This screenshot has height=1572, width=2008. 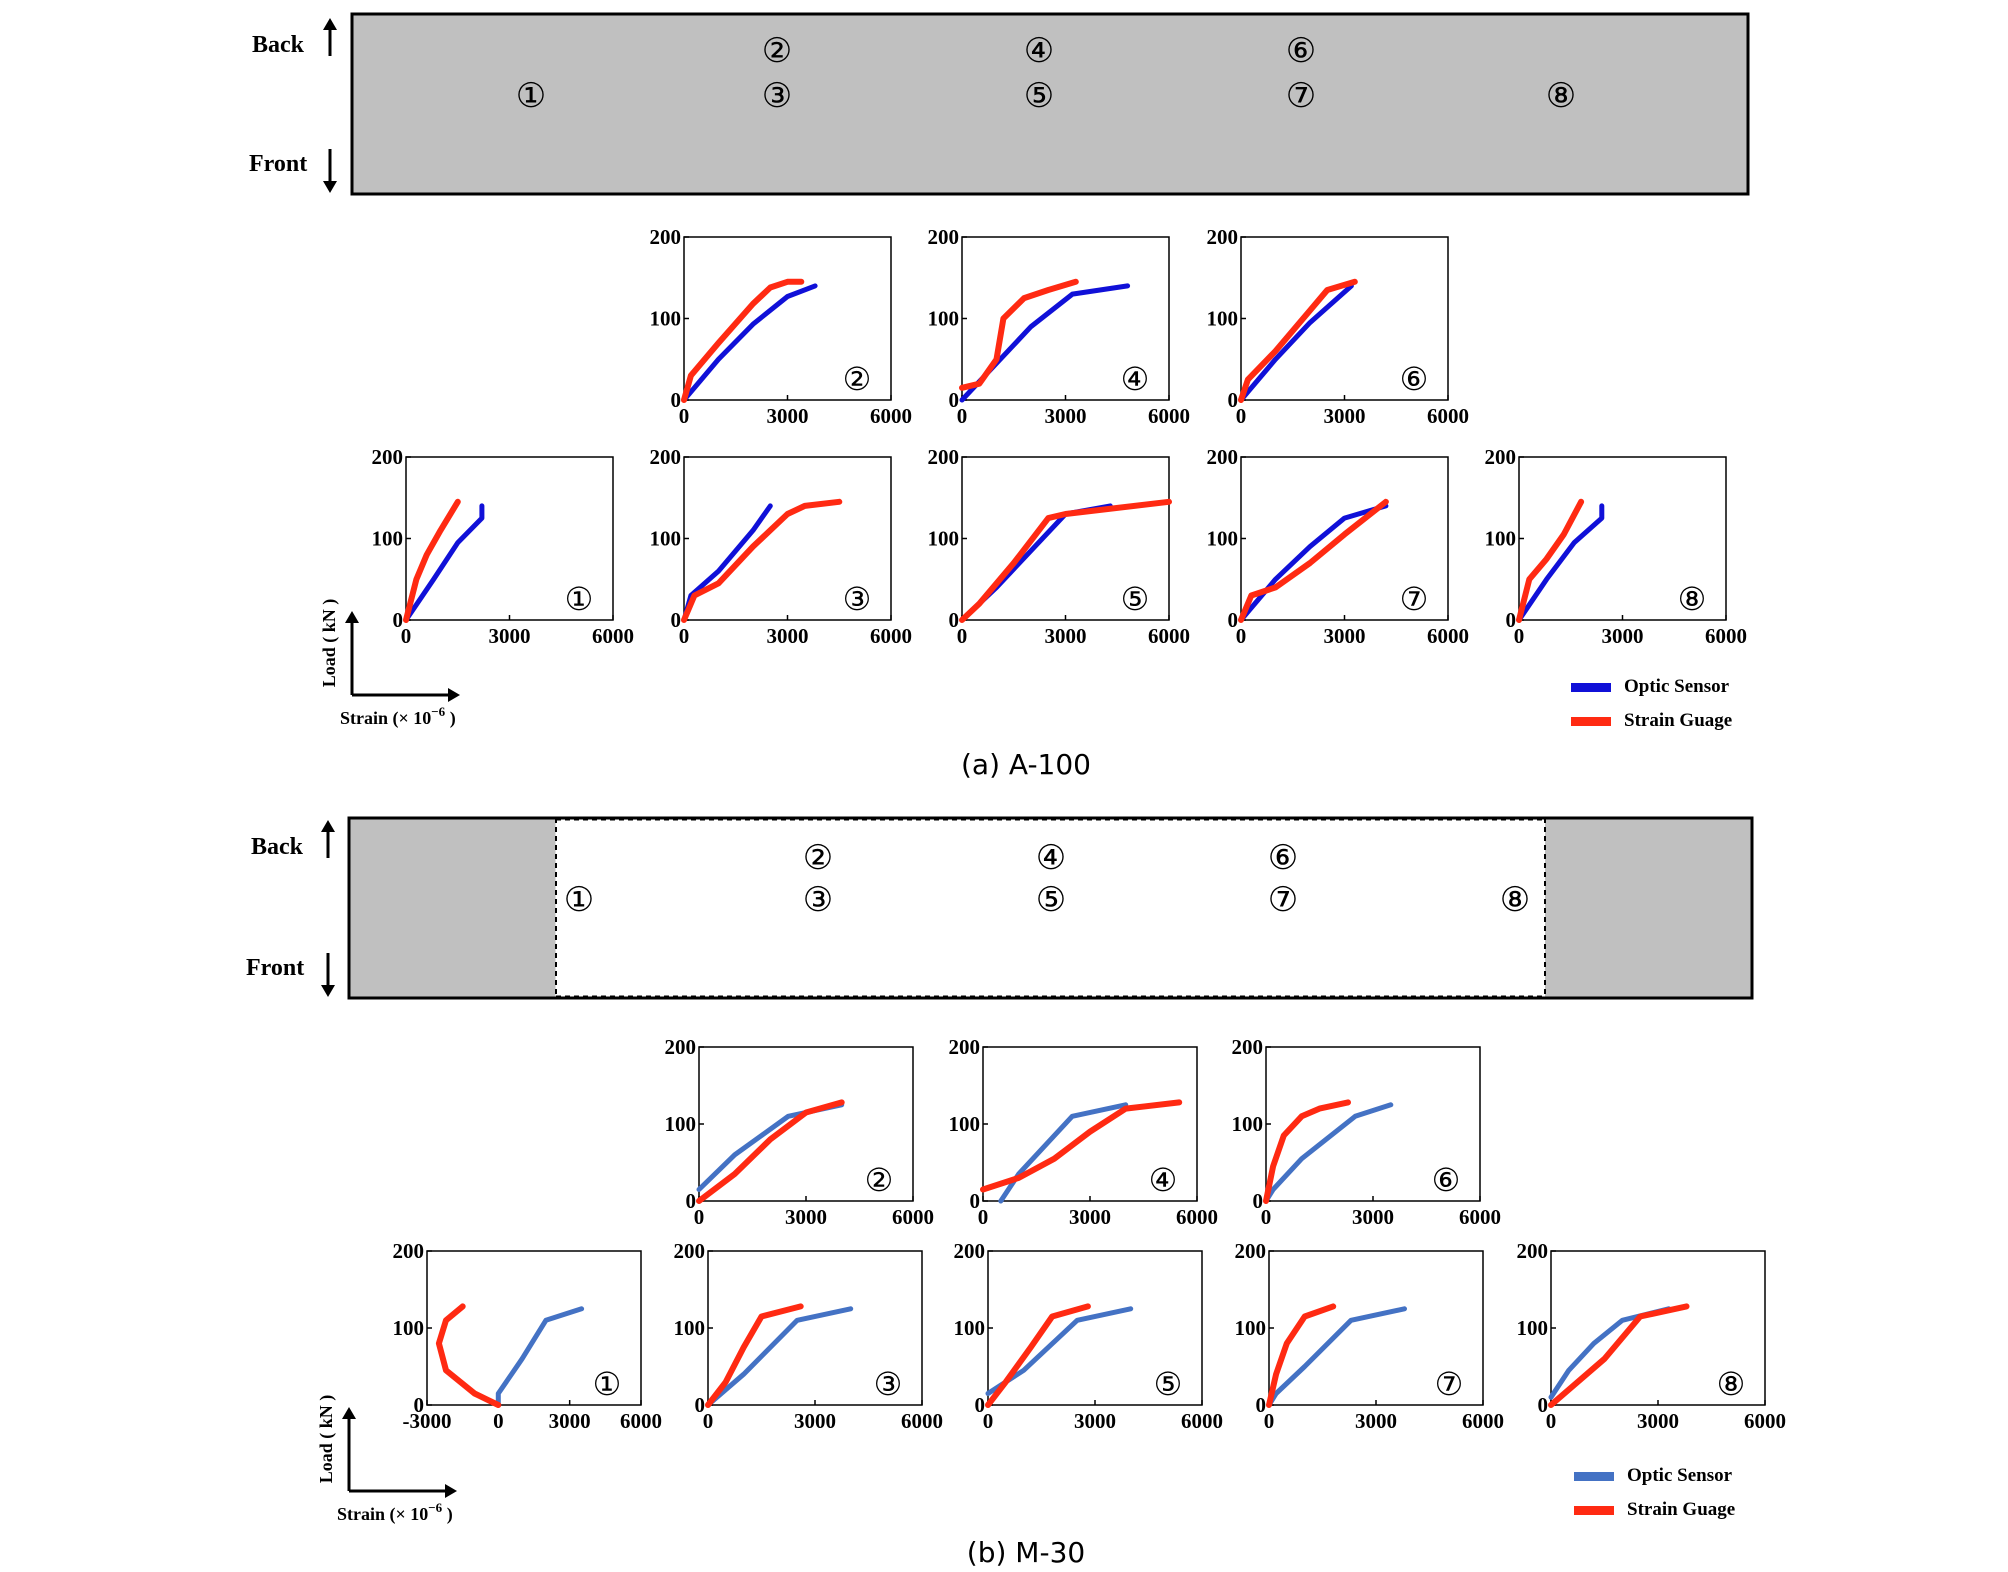 I want to click on legend-0: Optic Sensor Strain Guage, so click(x=1651, y=703).